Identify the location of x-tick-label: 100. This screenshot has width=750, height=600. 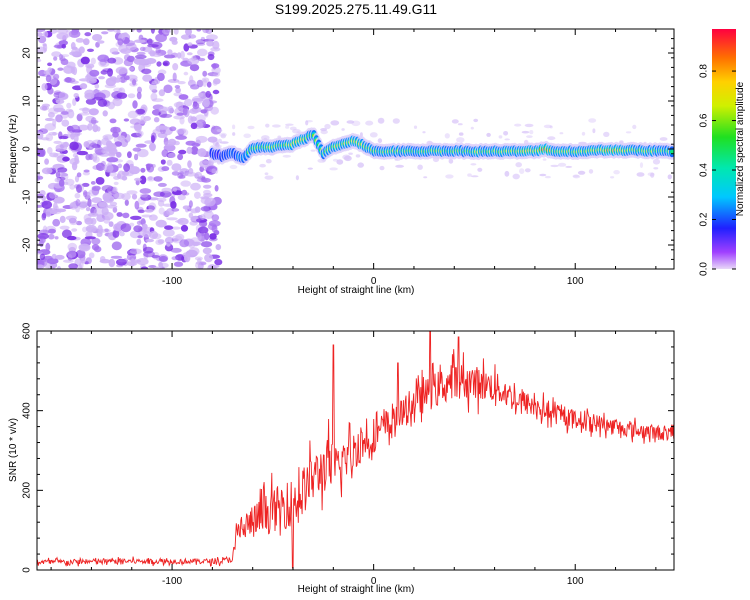
(575, 281).